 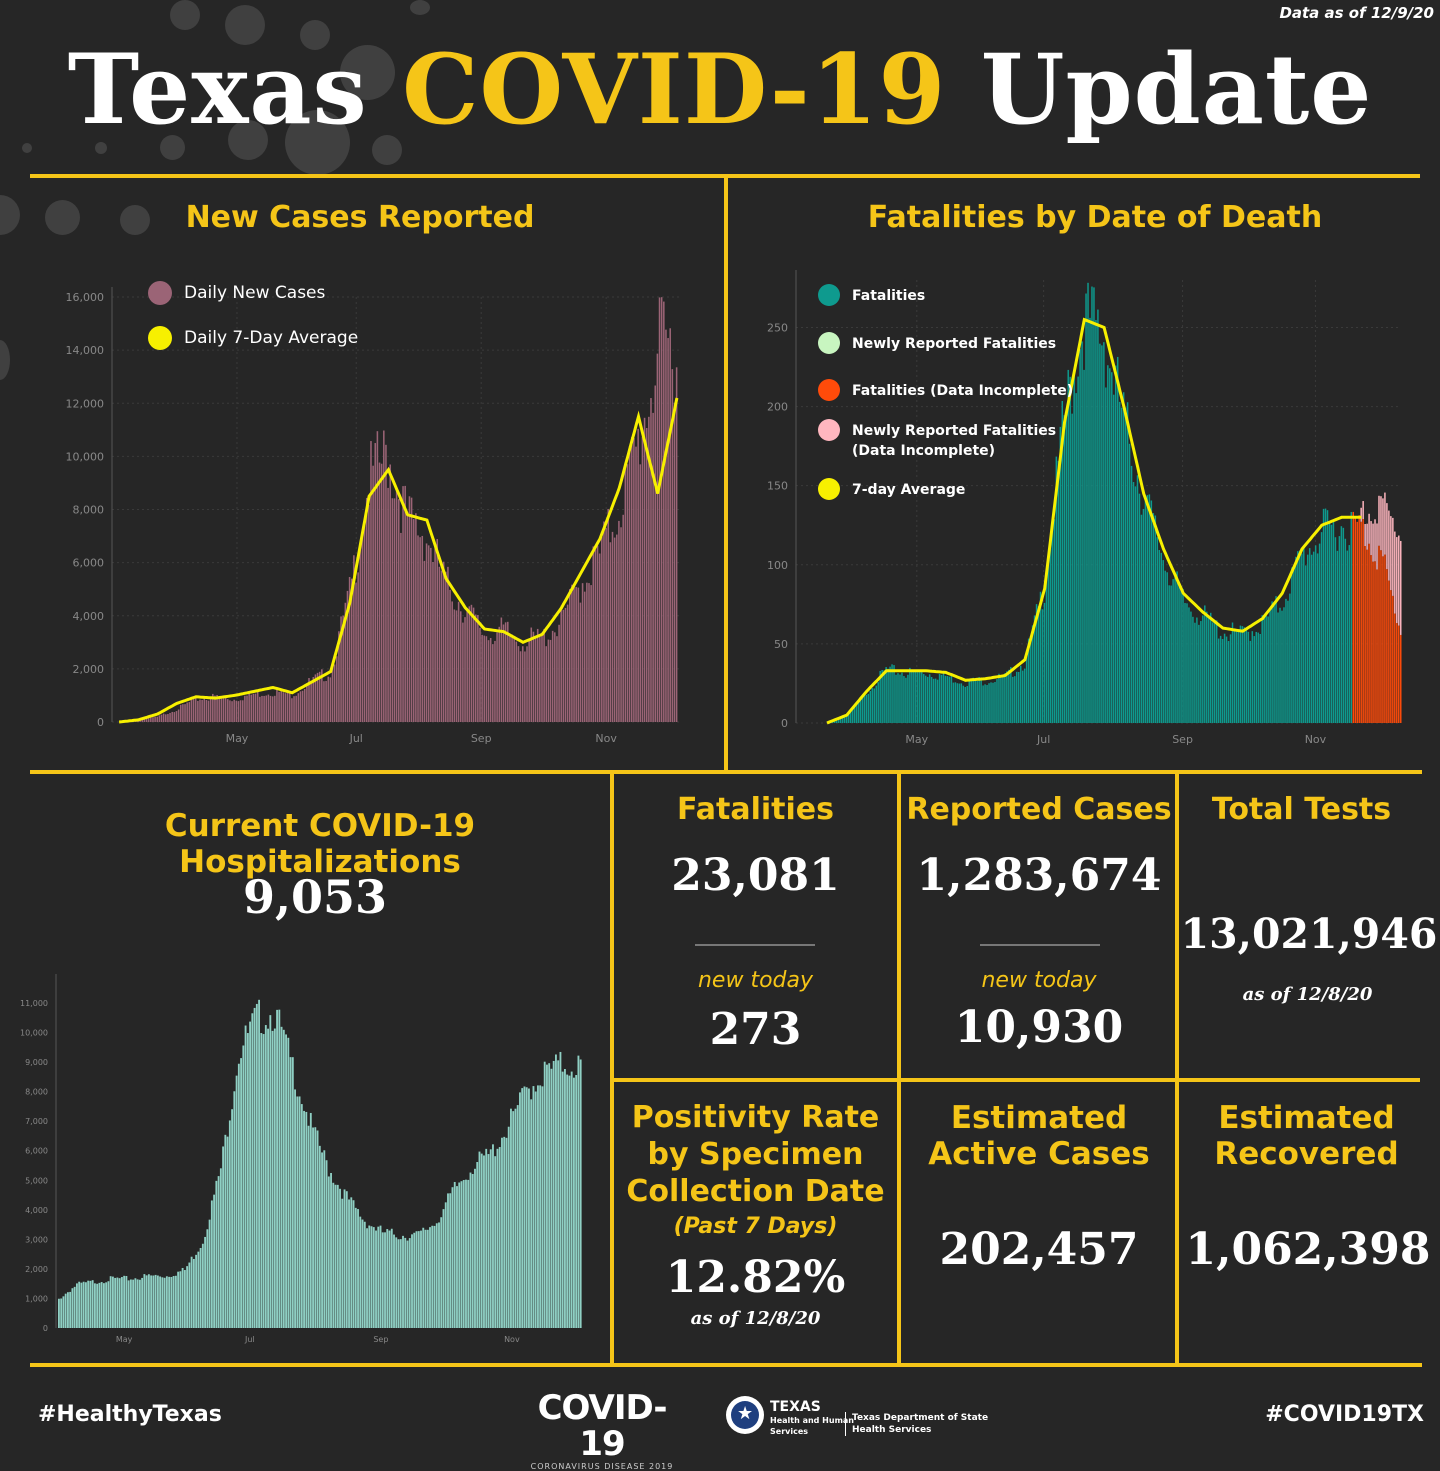 I want to click on title-covid: COVID-19, so click(x=674, y=89).